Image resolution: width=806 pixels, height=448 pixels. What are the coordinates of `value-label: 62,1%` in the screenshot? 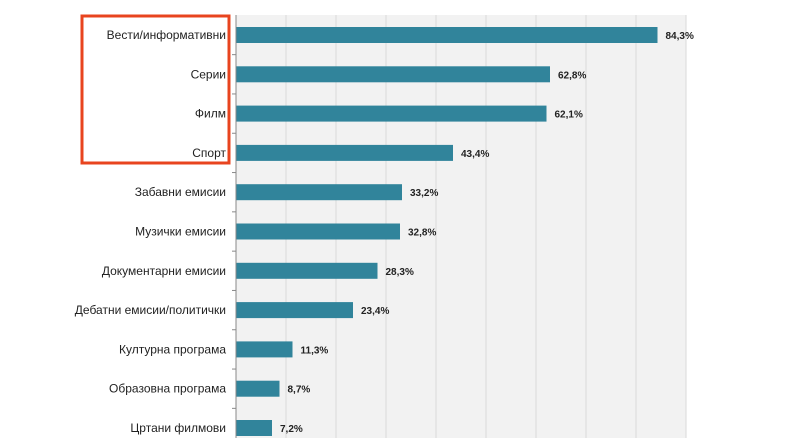 It's located at (569, 115).